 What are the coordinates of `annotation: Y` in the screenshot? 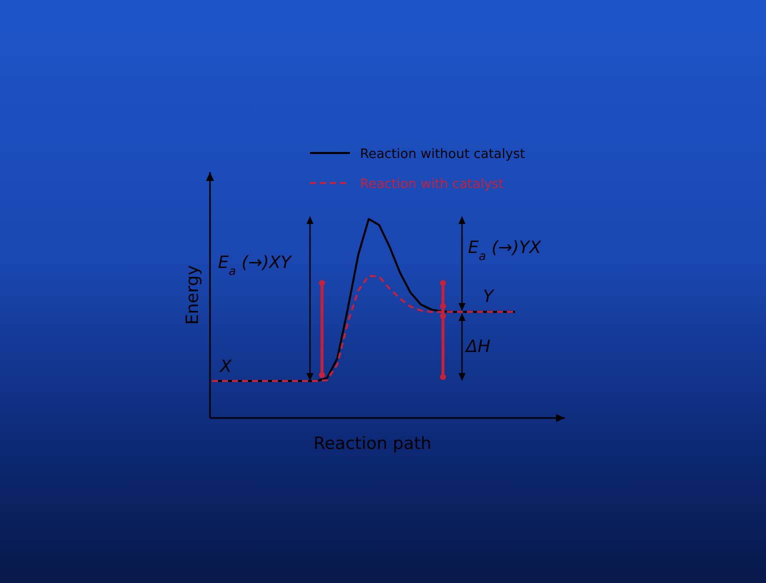 It's located at (489, 297).